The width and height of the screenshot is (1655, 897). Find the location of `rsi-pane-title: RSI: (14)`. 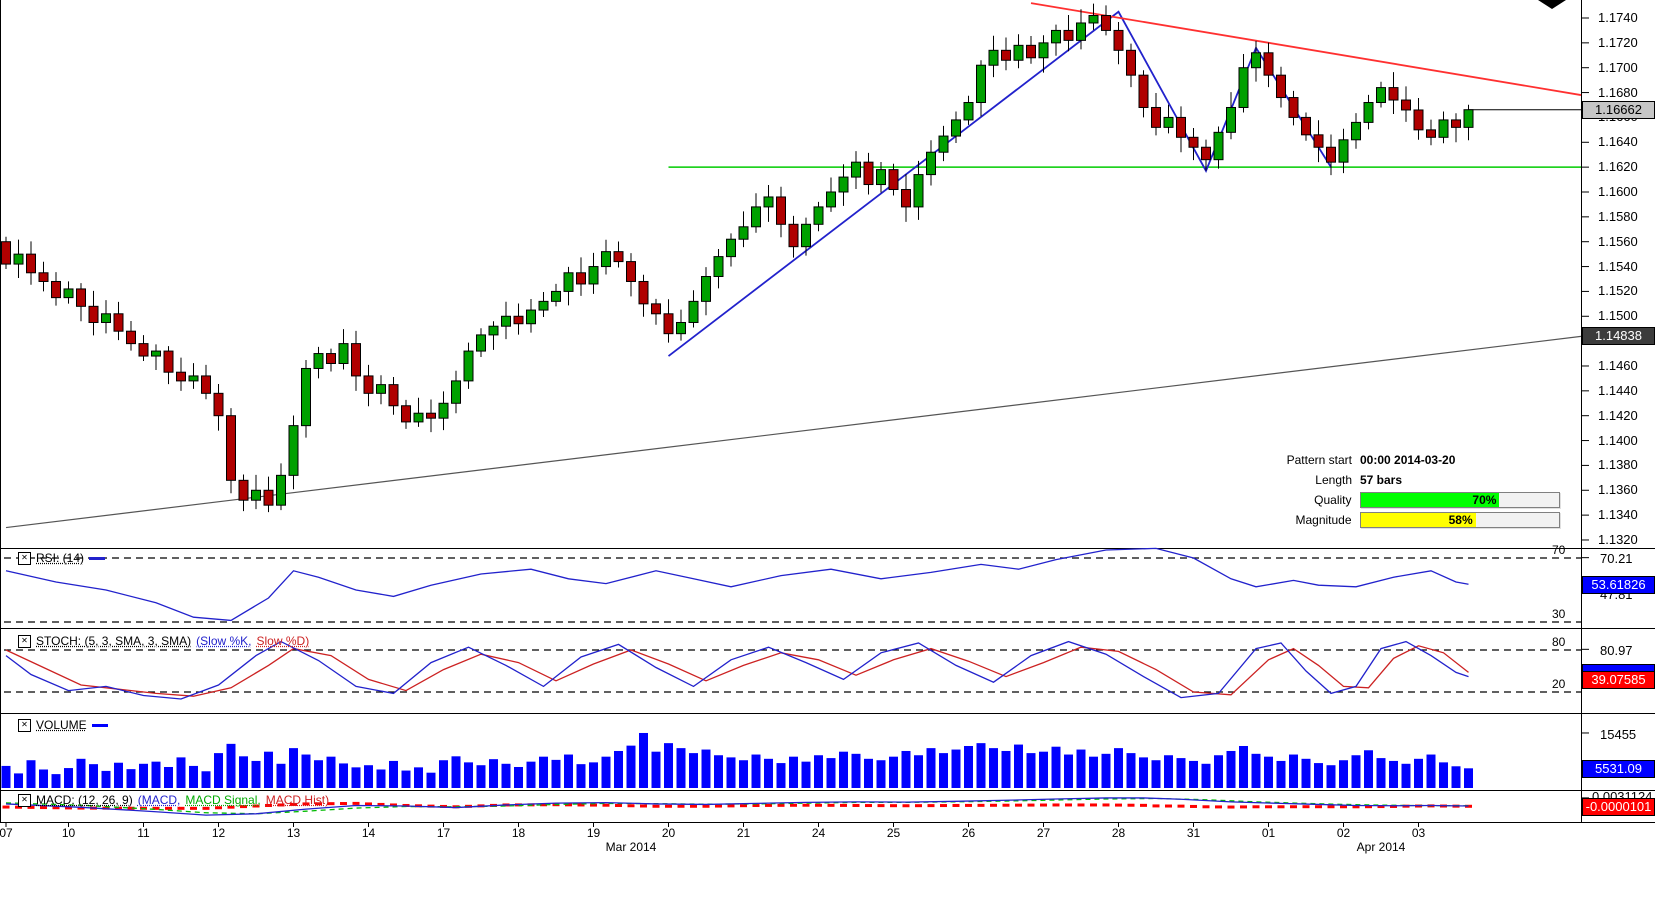

rsi-pane-title: RSI: (14) is located at coordinates (60, 558).